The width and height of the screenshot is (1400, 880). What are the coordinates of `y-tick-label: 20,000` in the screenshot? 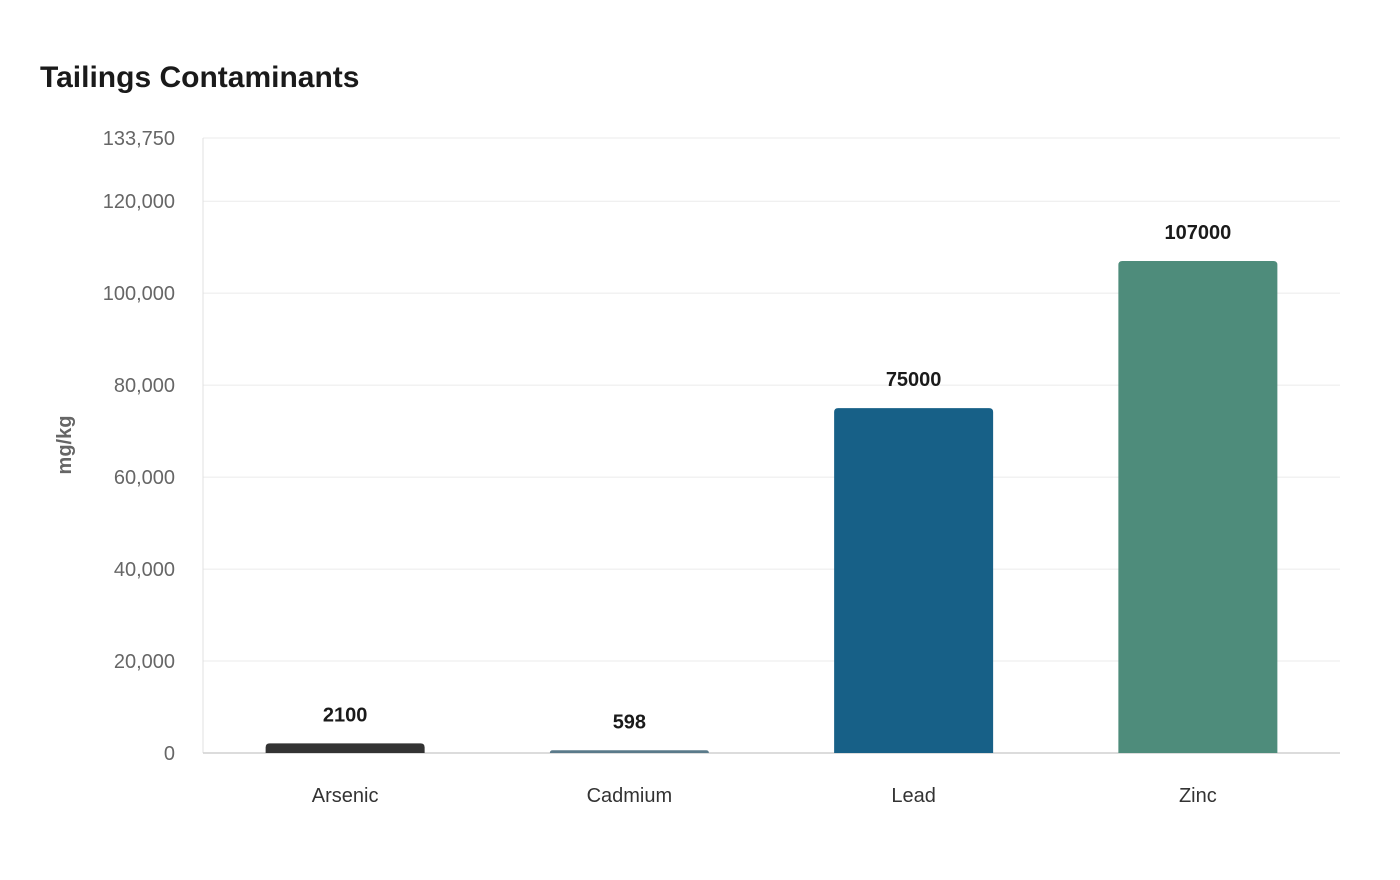 It's located at (144, 662).